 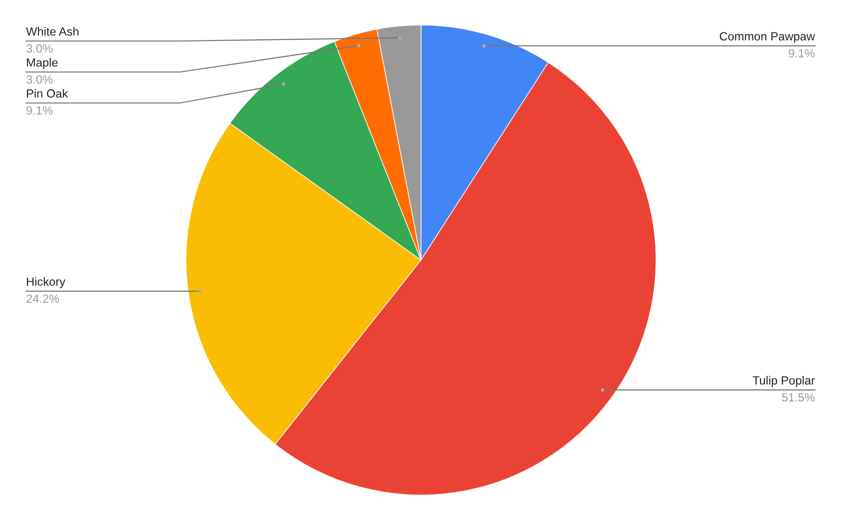 What do you see at coordinates (42, 63) in the screenshot?
I see `slice-label: Maple` at bounding box center [42, 63].